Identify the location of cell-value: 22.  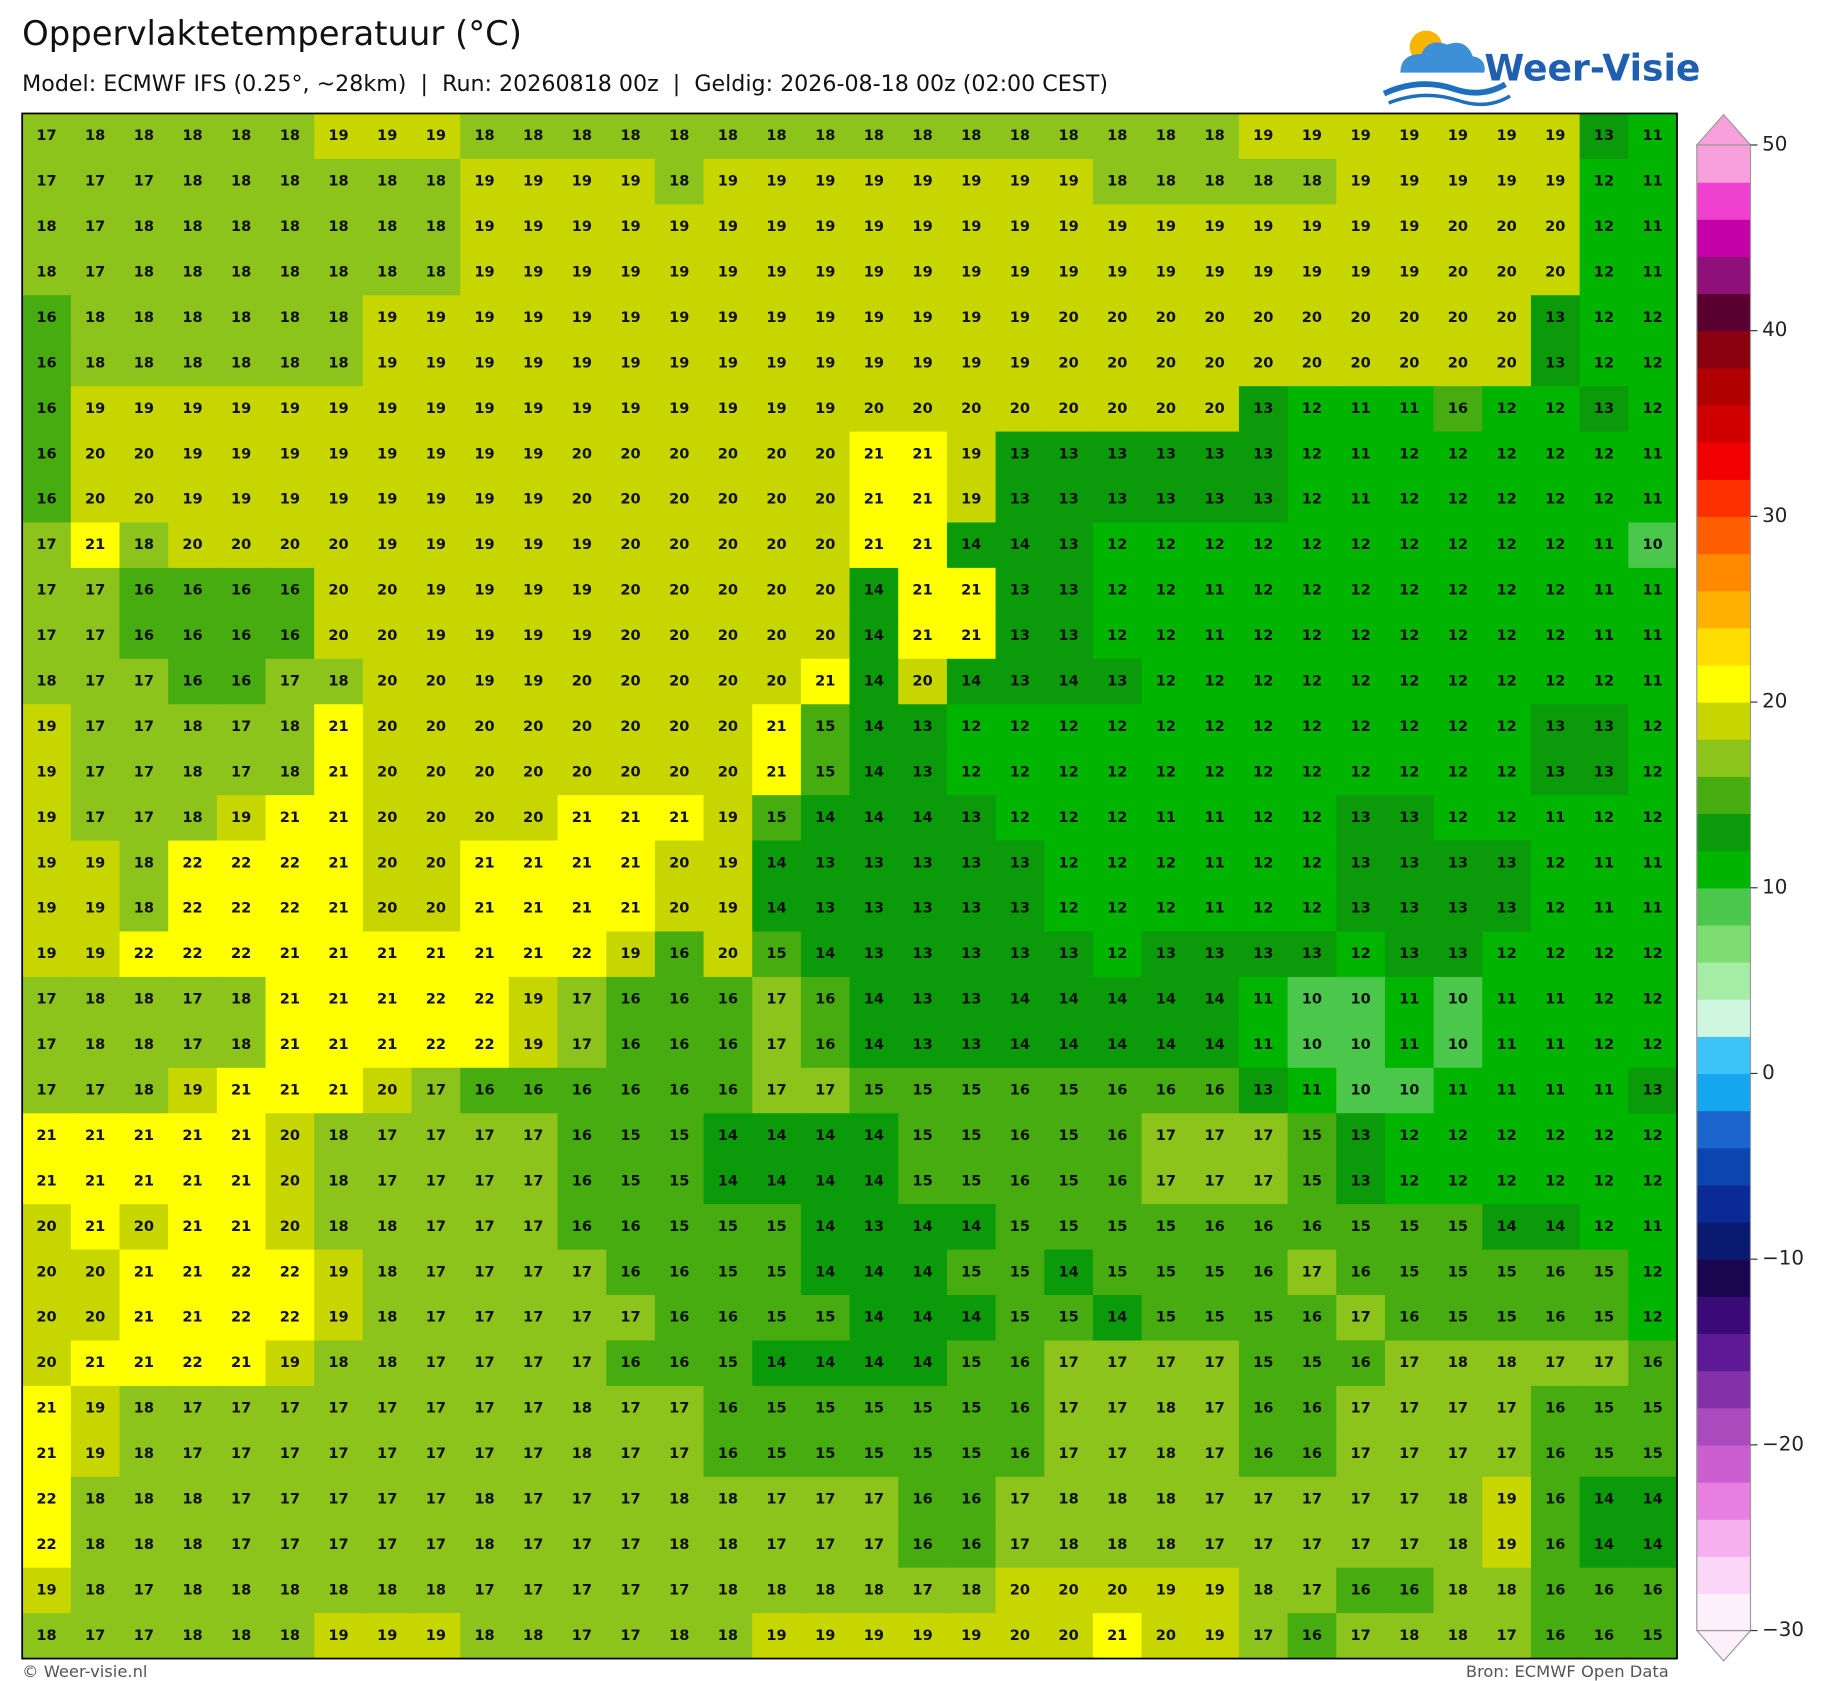
(144, 953).